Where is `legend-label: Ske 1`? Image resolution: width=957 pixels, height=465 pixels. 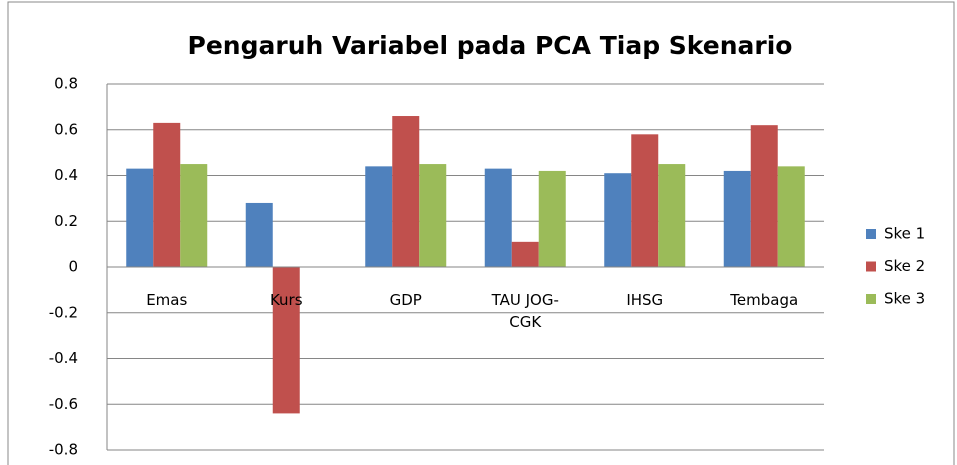
legend-label: Ske 1 is located at coordinates (904, 234).